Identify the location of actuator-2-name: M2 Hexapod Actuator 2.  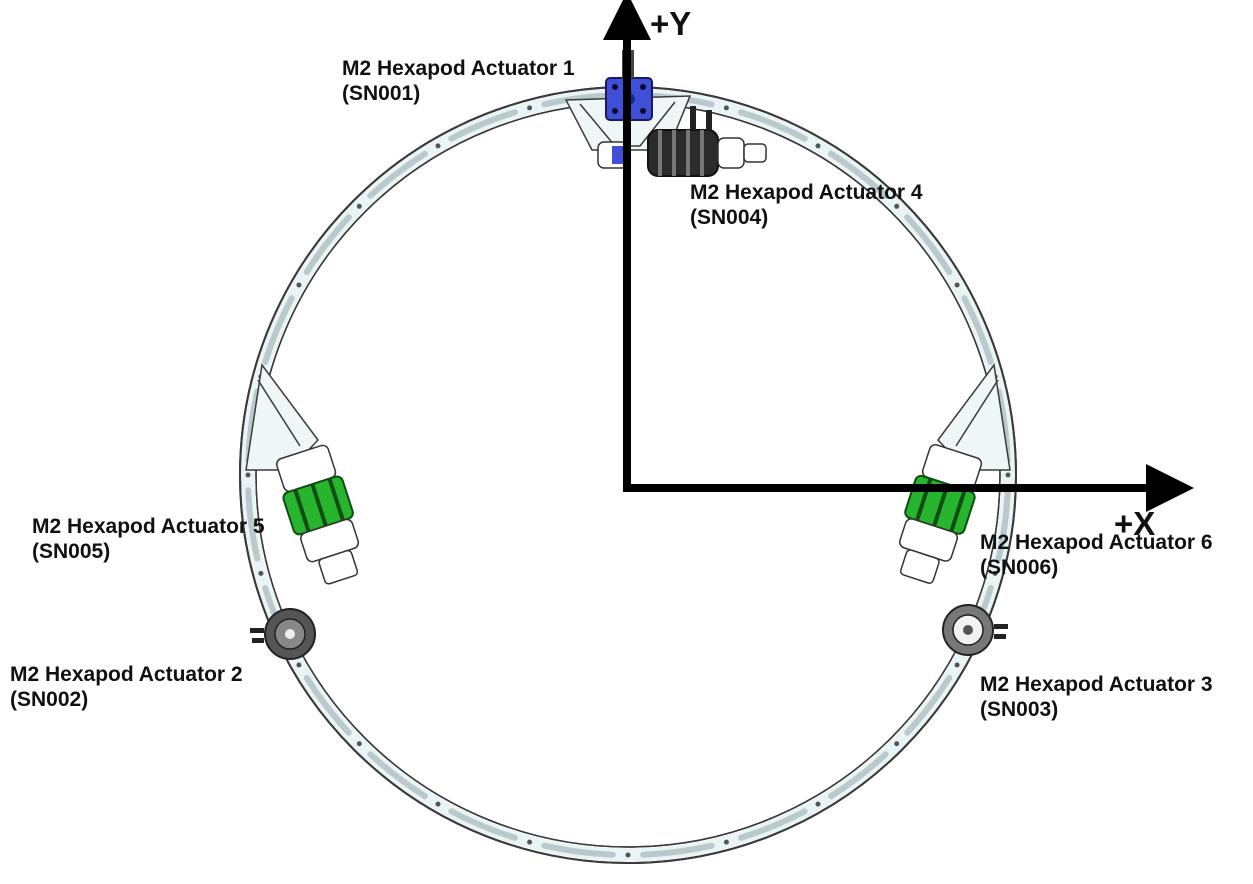
(126, 674).